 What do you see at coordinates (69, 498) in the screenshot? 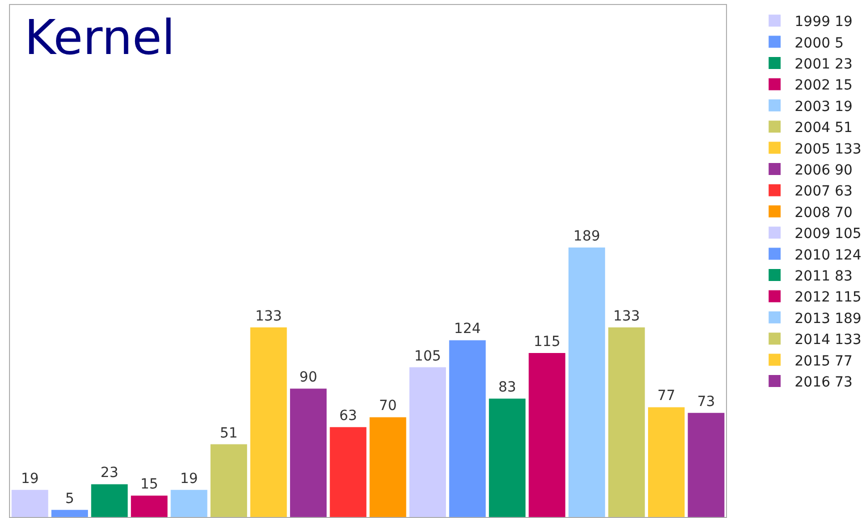
I see `data-label: 5` at bounding box center [69, 498].